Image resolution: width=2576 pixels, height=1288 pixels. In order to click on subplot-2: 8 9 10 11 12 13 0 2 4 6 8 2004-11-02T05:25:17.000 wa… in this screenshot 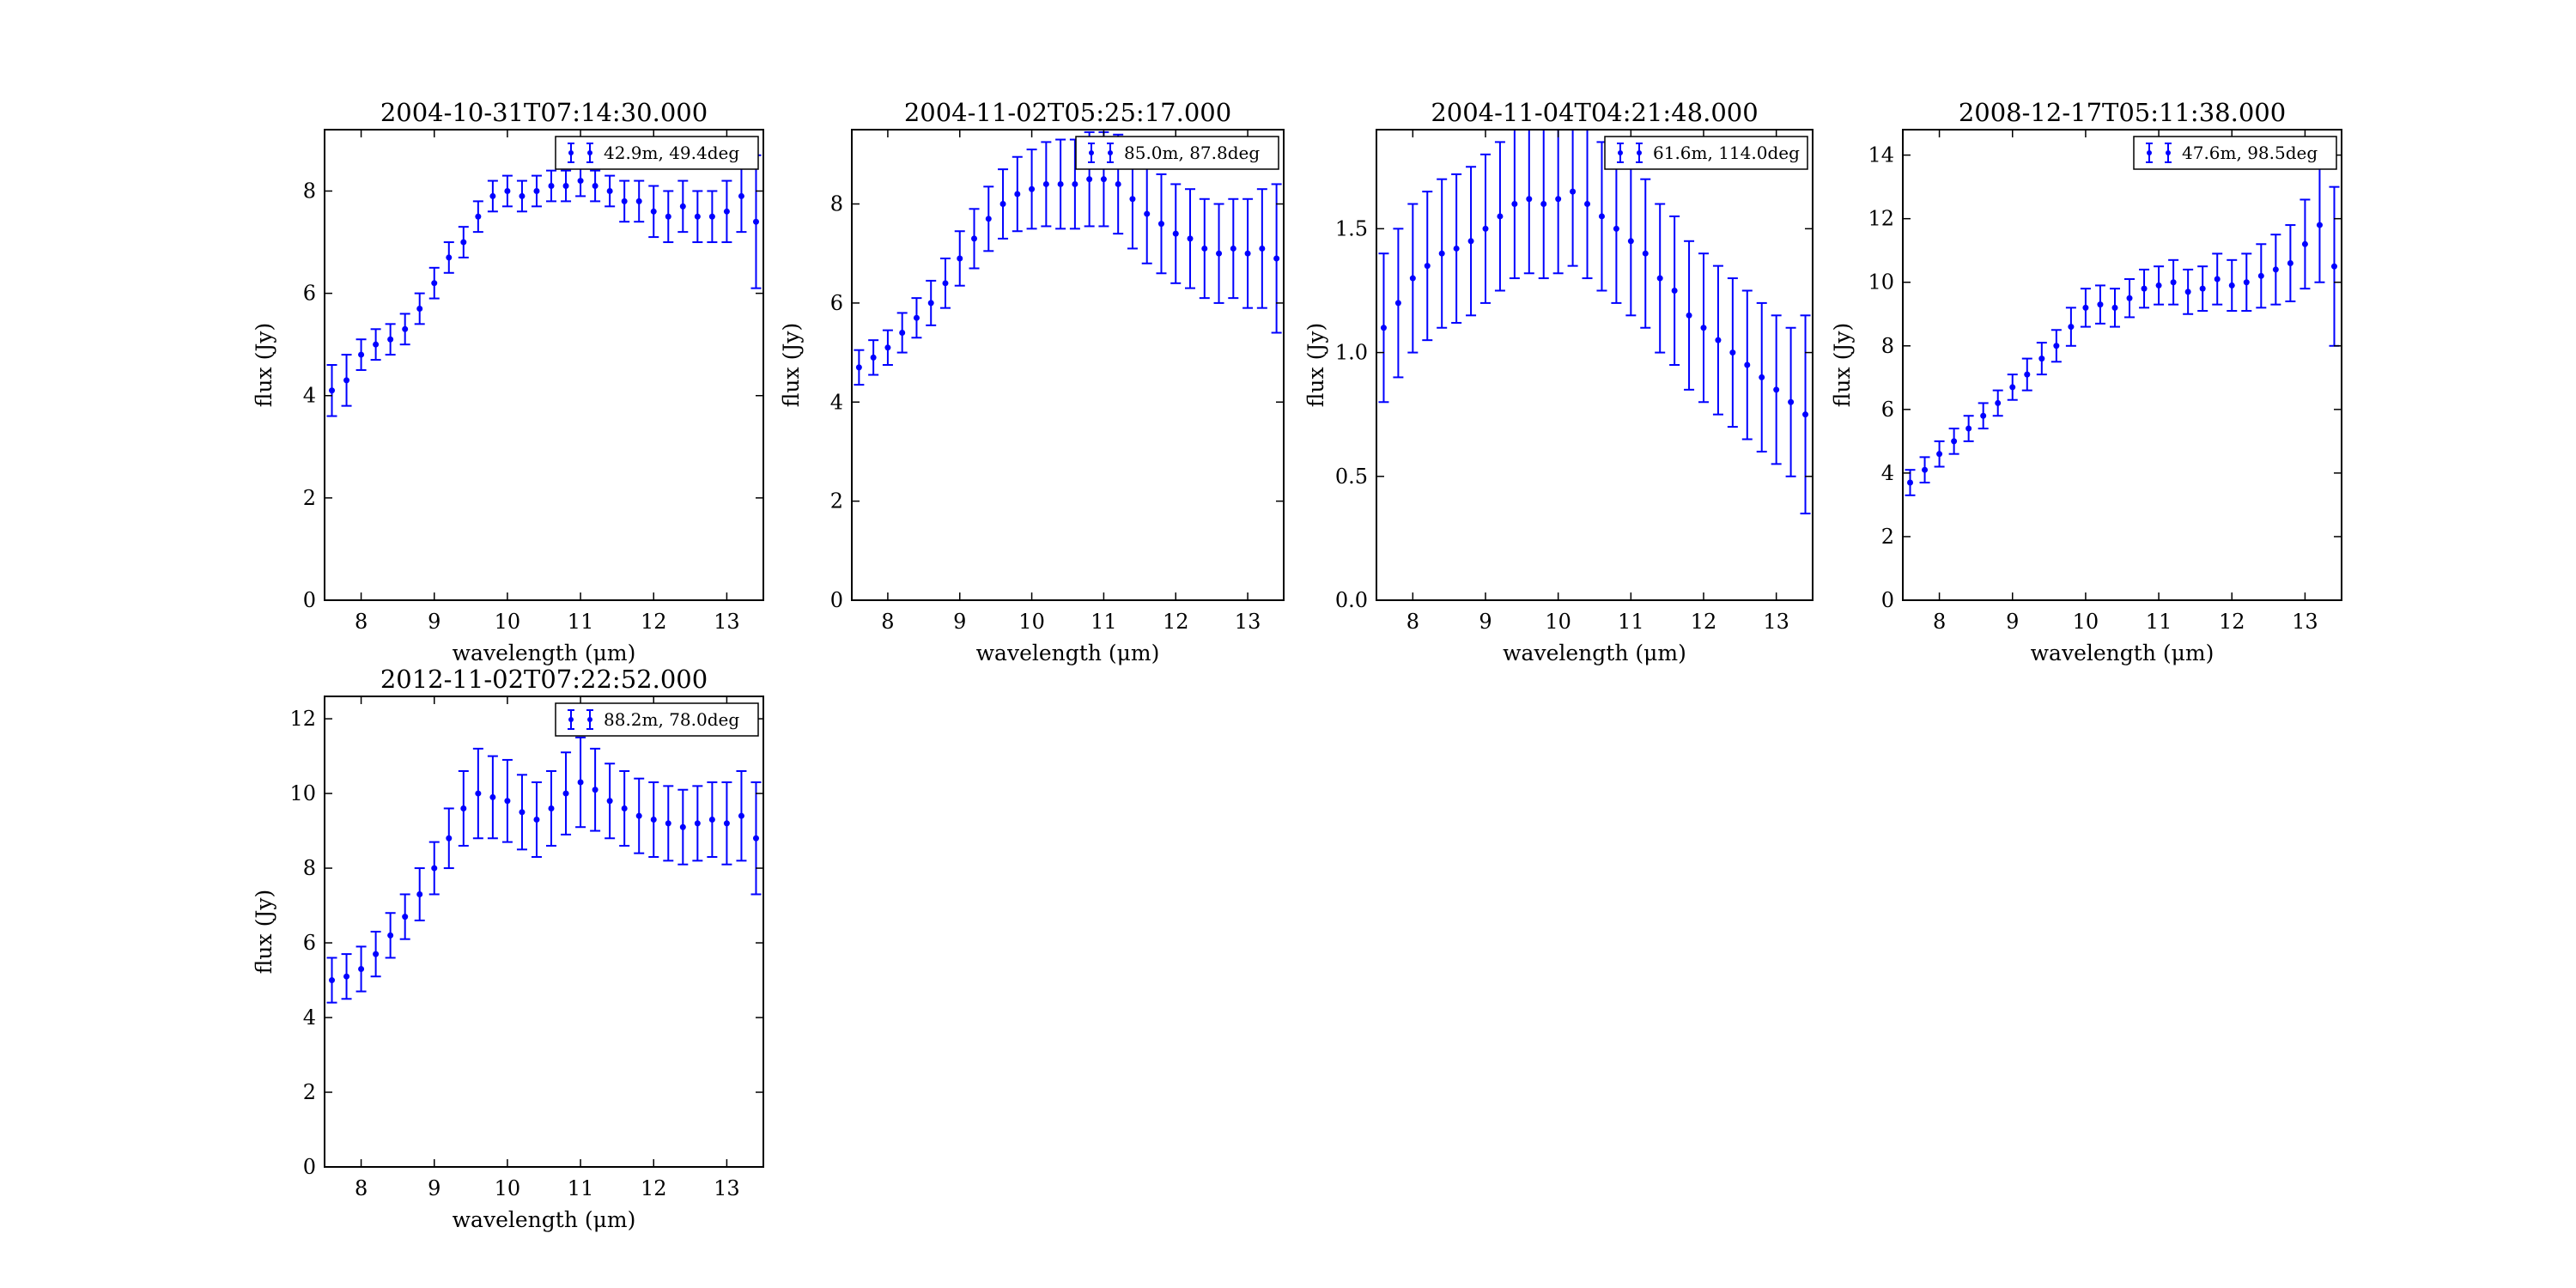, I will do `click(1032, 381)`.